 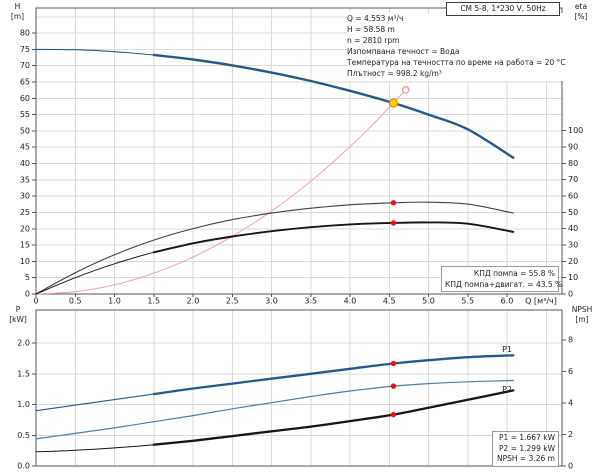 I want to click on npsh-curve-main-range, so click(x=333, y=417).